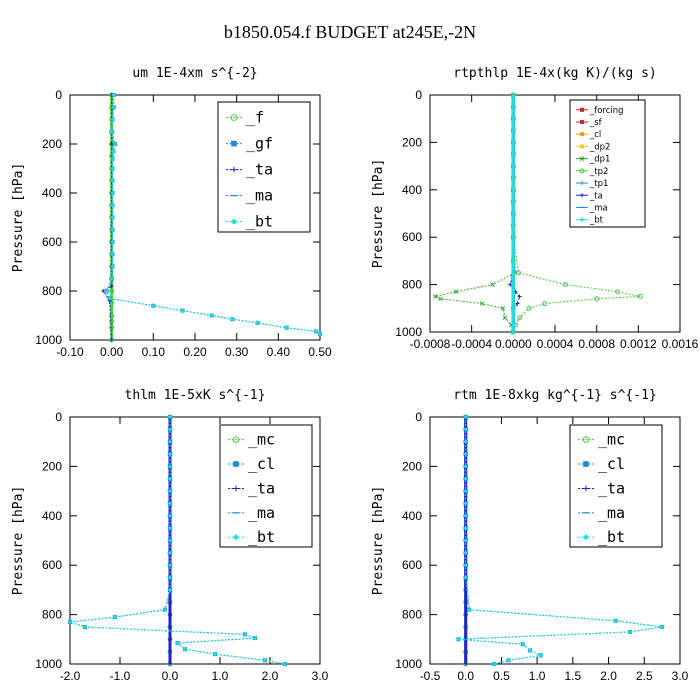  I want to click on x-tick-label: 0.00, so click(112, 352).